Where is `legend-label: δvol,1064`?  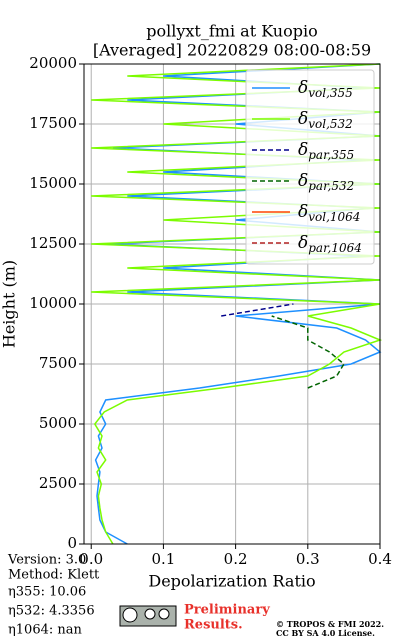
legend-label: δvol,1064 is located at coordinates (329, 213).